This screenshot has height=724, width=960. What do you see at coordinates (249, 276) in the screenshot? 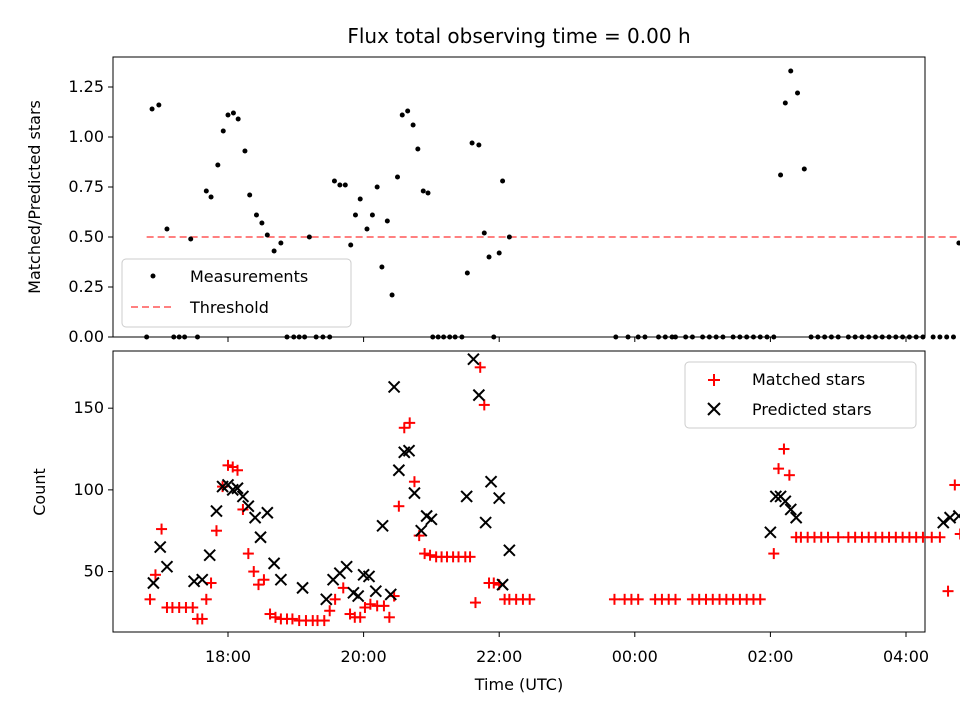
I see `legend-measurements-label: Measurements` at bounding box center [249, 276].